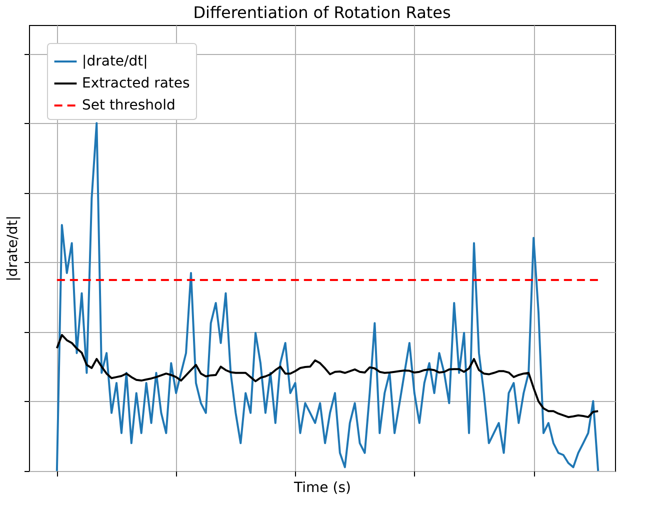  Describe the element at coordinates (322, 12) in the screenshot. I see `chart-title: Differentiation of Rotation Rates` at that location.